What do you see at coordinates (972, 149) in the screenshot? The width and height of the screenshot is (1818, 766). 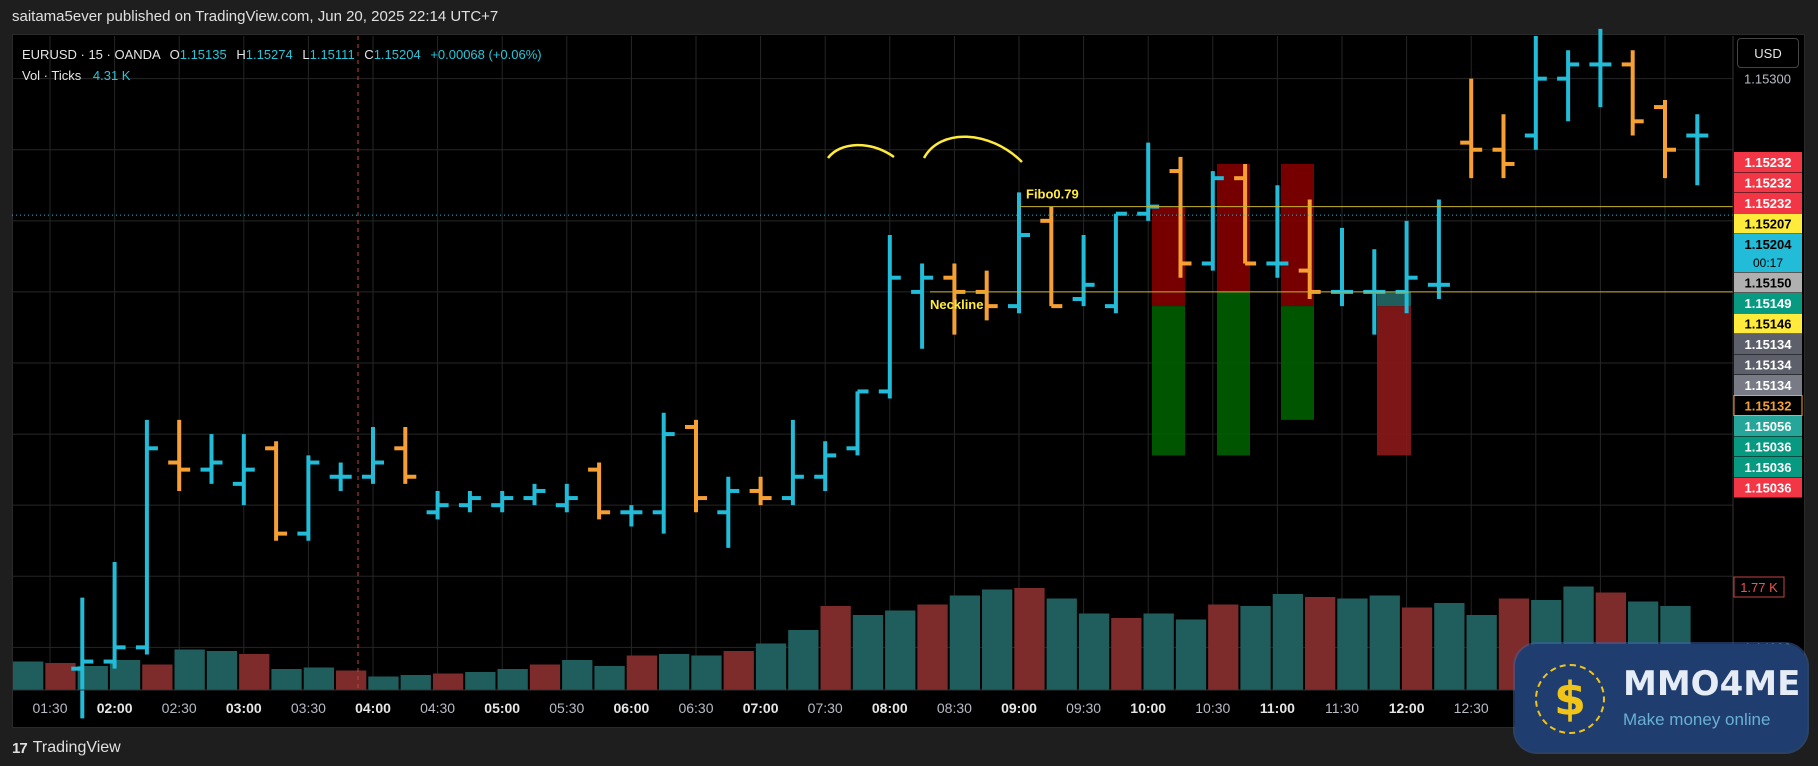 I see `head-arc` at bounding box center [972, 149].